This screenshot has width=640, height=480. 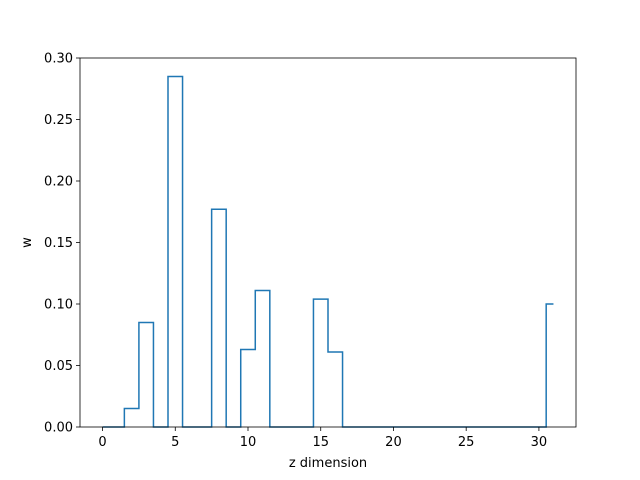 I want to click on y-tick-label: 0.10, so click(x=58, y=305).